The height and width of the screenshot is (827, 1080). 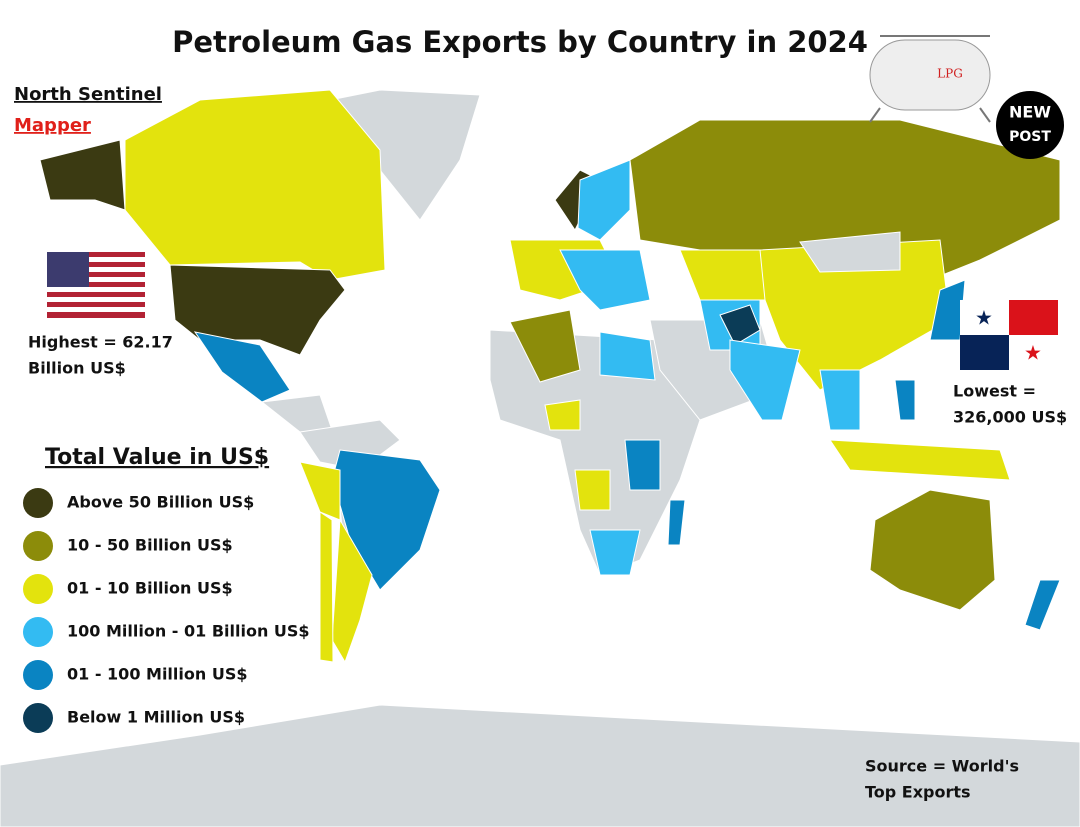 What do you see at coordinates (605, 280) in the screenshot?
I see `eastern-europe` at bounding box center [605, 280].